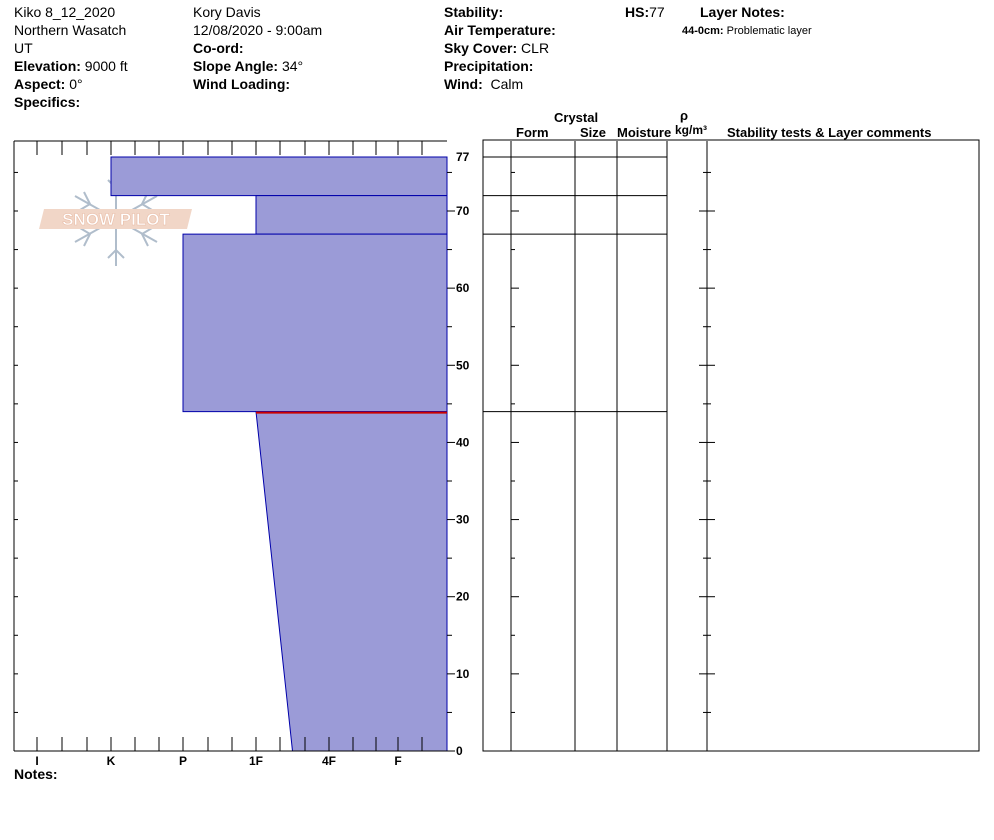 The width and height of the screenshot is (994, 840). What do you see at coordinates (36, 761) in the screenshot?
I see `x-tick-label: I` at bounding box center [36, 761].